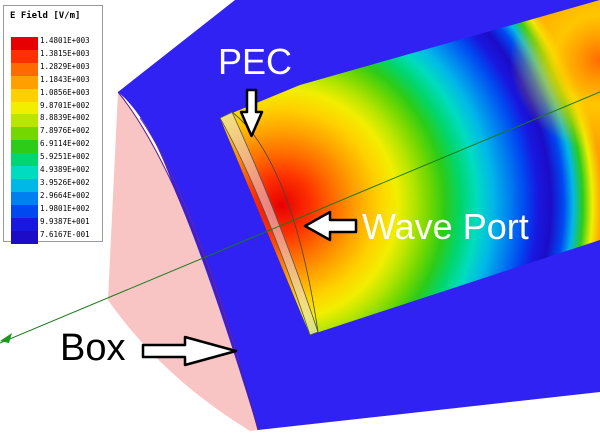 The height and width of the screenshot is (447, 600). What do you see at coordinates (65, 221) in the screenshot?
I see `legend-value: 9.9387E+001` at bounding box center [65, 221].